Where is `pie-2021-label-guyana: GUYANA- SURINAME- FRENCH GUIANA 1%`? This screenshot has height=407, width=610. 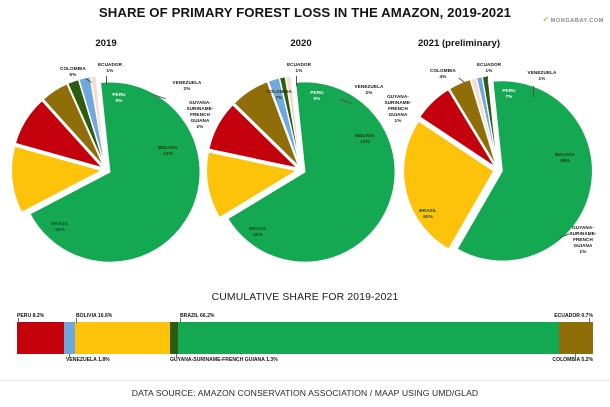 pie-2021-label-guyana: GUYANA- SURINAME- FRENCH GUIANA 1% is located at coordinates (583, 239).